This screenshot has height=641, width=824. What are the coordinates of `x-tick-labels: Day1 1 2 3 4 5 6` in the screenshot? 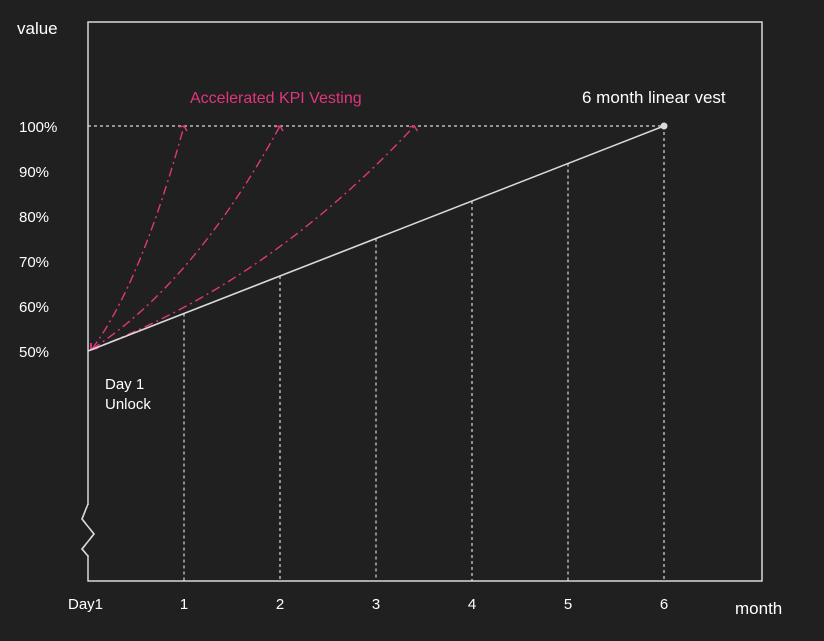 It's located at (368, 604).